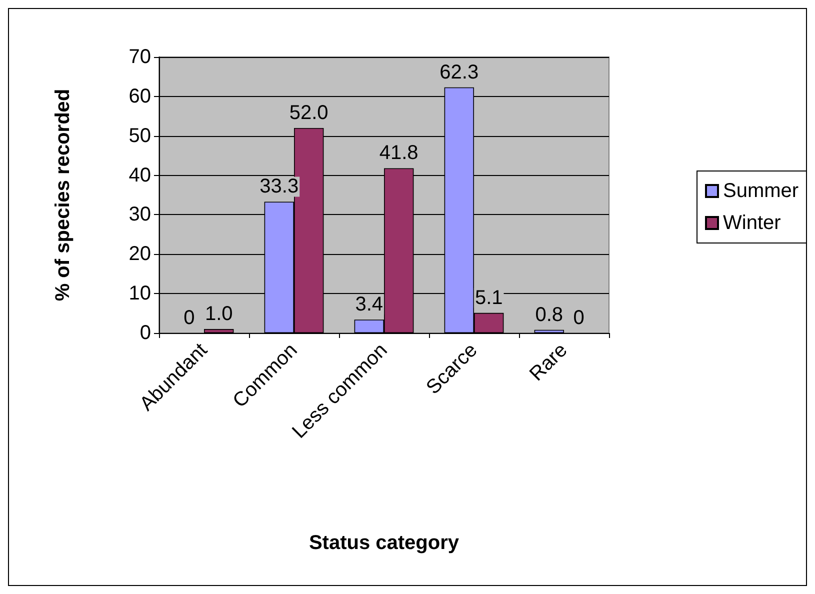 The width and height of the screenshot is (815, 594). What do you see at coordinates (139, 293) in the screenshot?
I see `y-tick-label: 10` at bounding box center [139, 293].